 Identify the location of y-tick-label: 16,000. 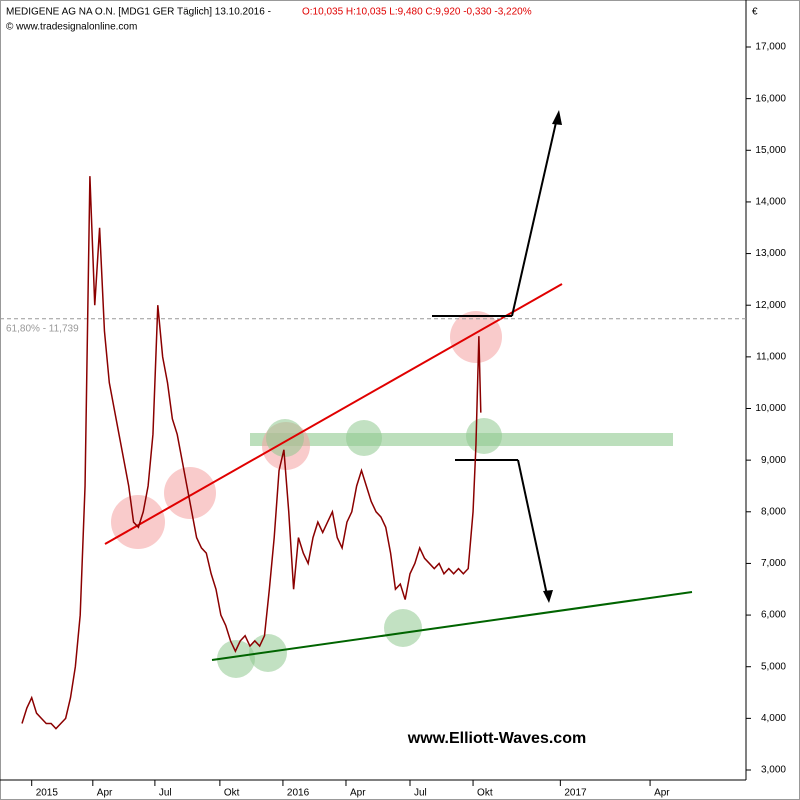
(770, 98).